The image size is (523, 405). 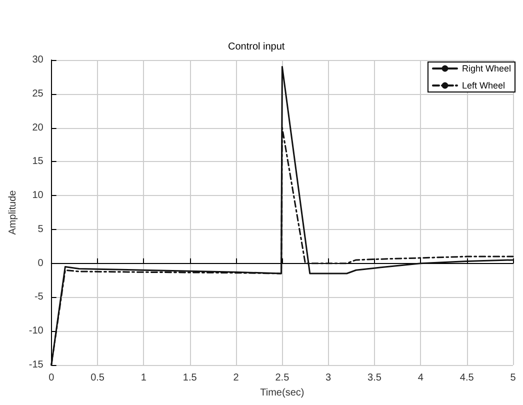 I want to click on y-tick-label: 20, so click(x=38, y=128).